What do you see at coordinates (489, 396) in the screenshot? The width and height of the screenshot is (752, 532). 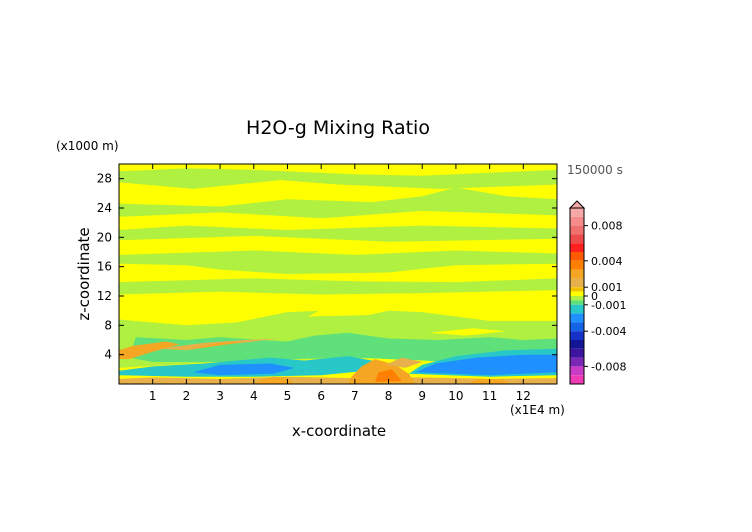 I see `x-tick-label: 11` at bounding box center [489, 396].